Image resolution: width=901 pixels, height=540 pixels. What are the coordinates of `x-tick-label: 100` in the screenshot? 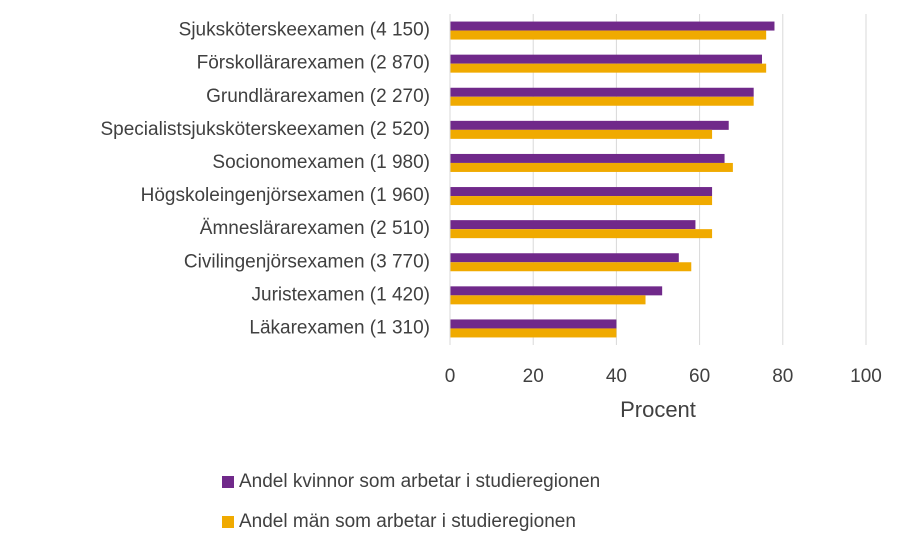 It's located at (866, 376).